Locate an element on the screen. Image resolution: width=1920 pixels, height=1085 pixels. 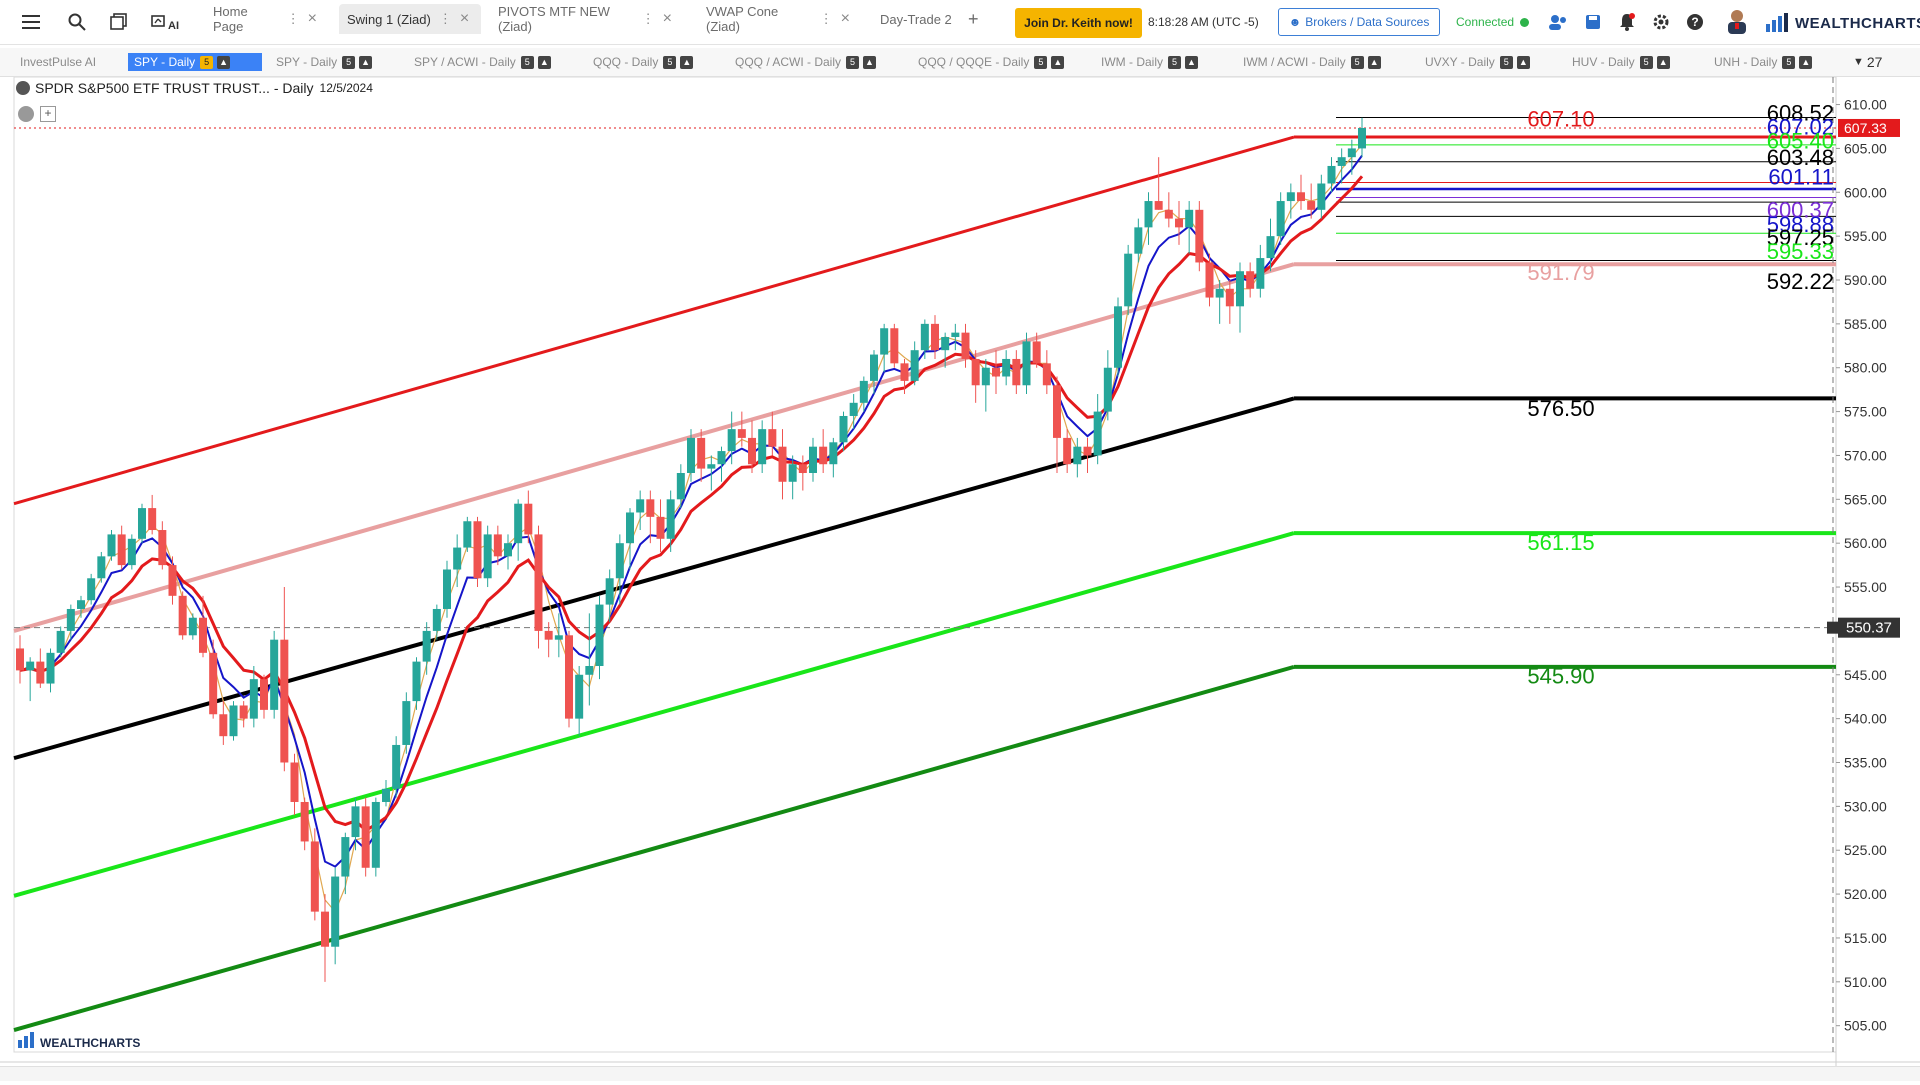
y-tick-label: 505.00 is located at coordinates (1865, 1026).